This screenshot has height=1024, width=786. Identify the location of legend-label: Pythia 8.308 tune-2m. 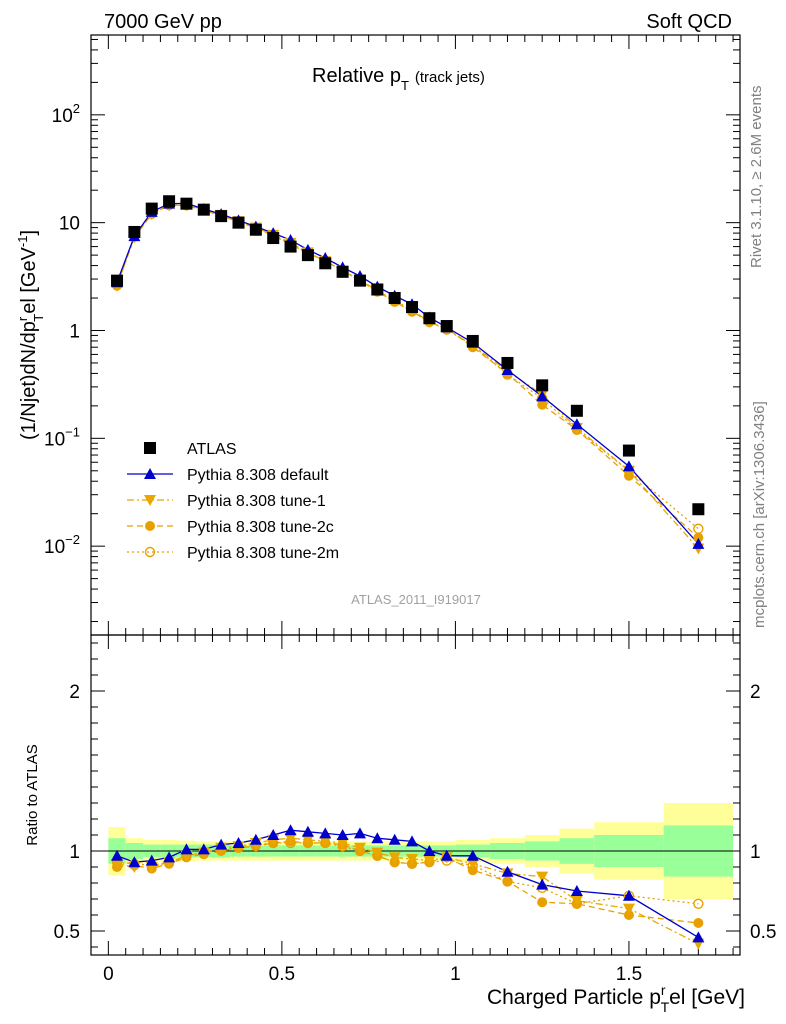
(263, 553).